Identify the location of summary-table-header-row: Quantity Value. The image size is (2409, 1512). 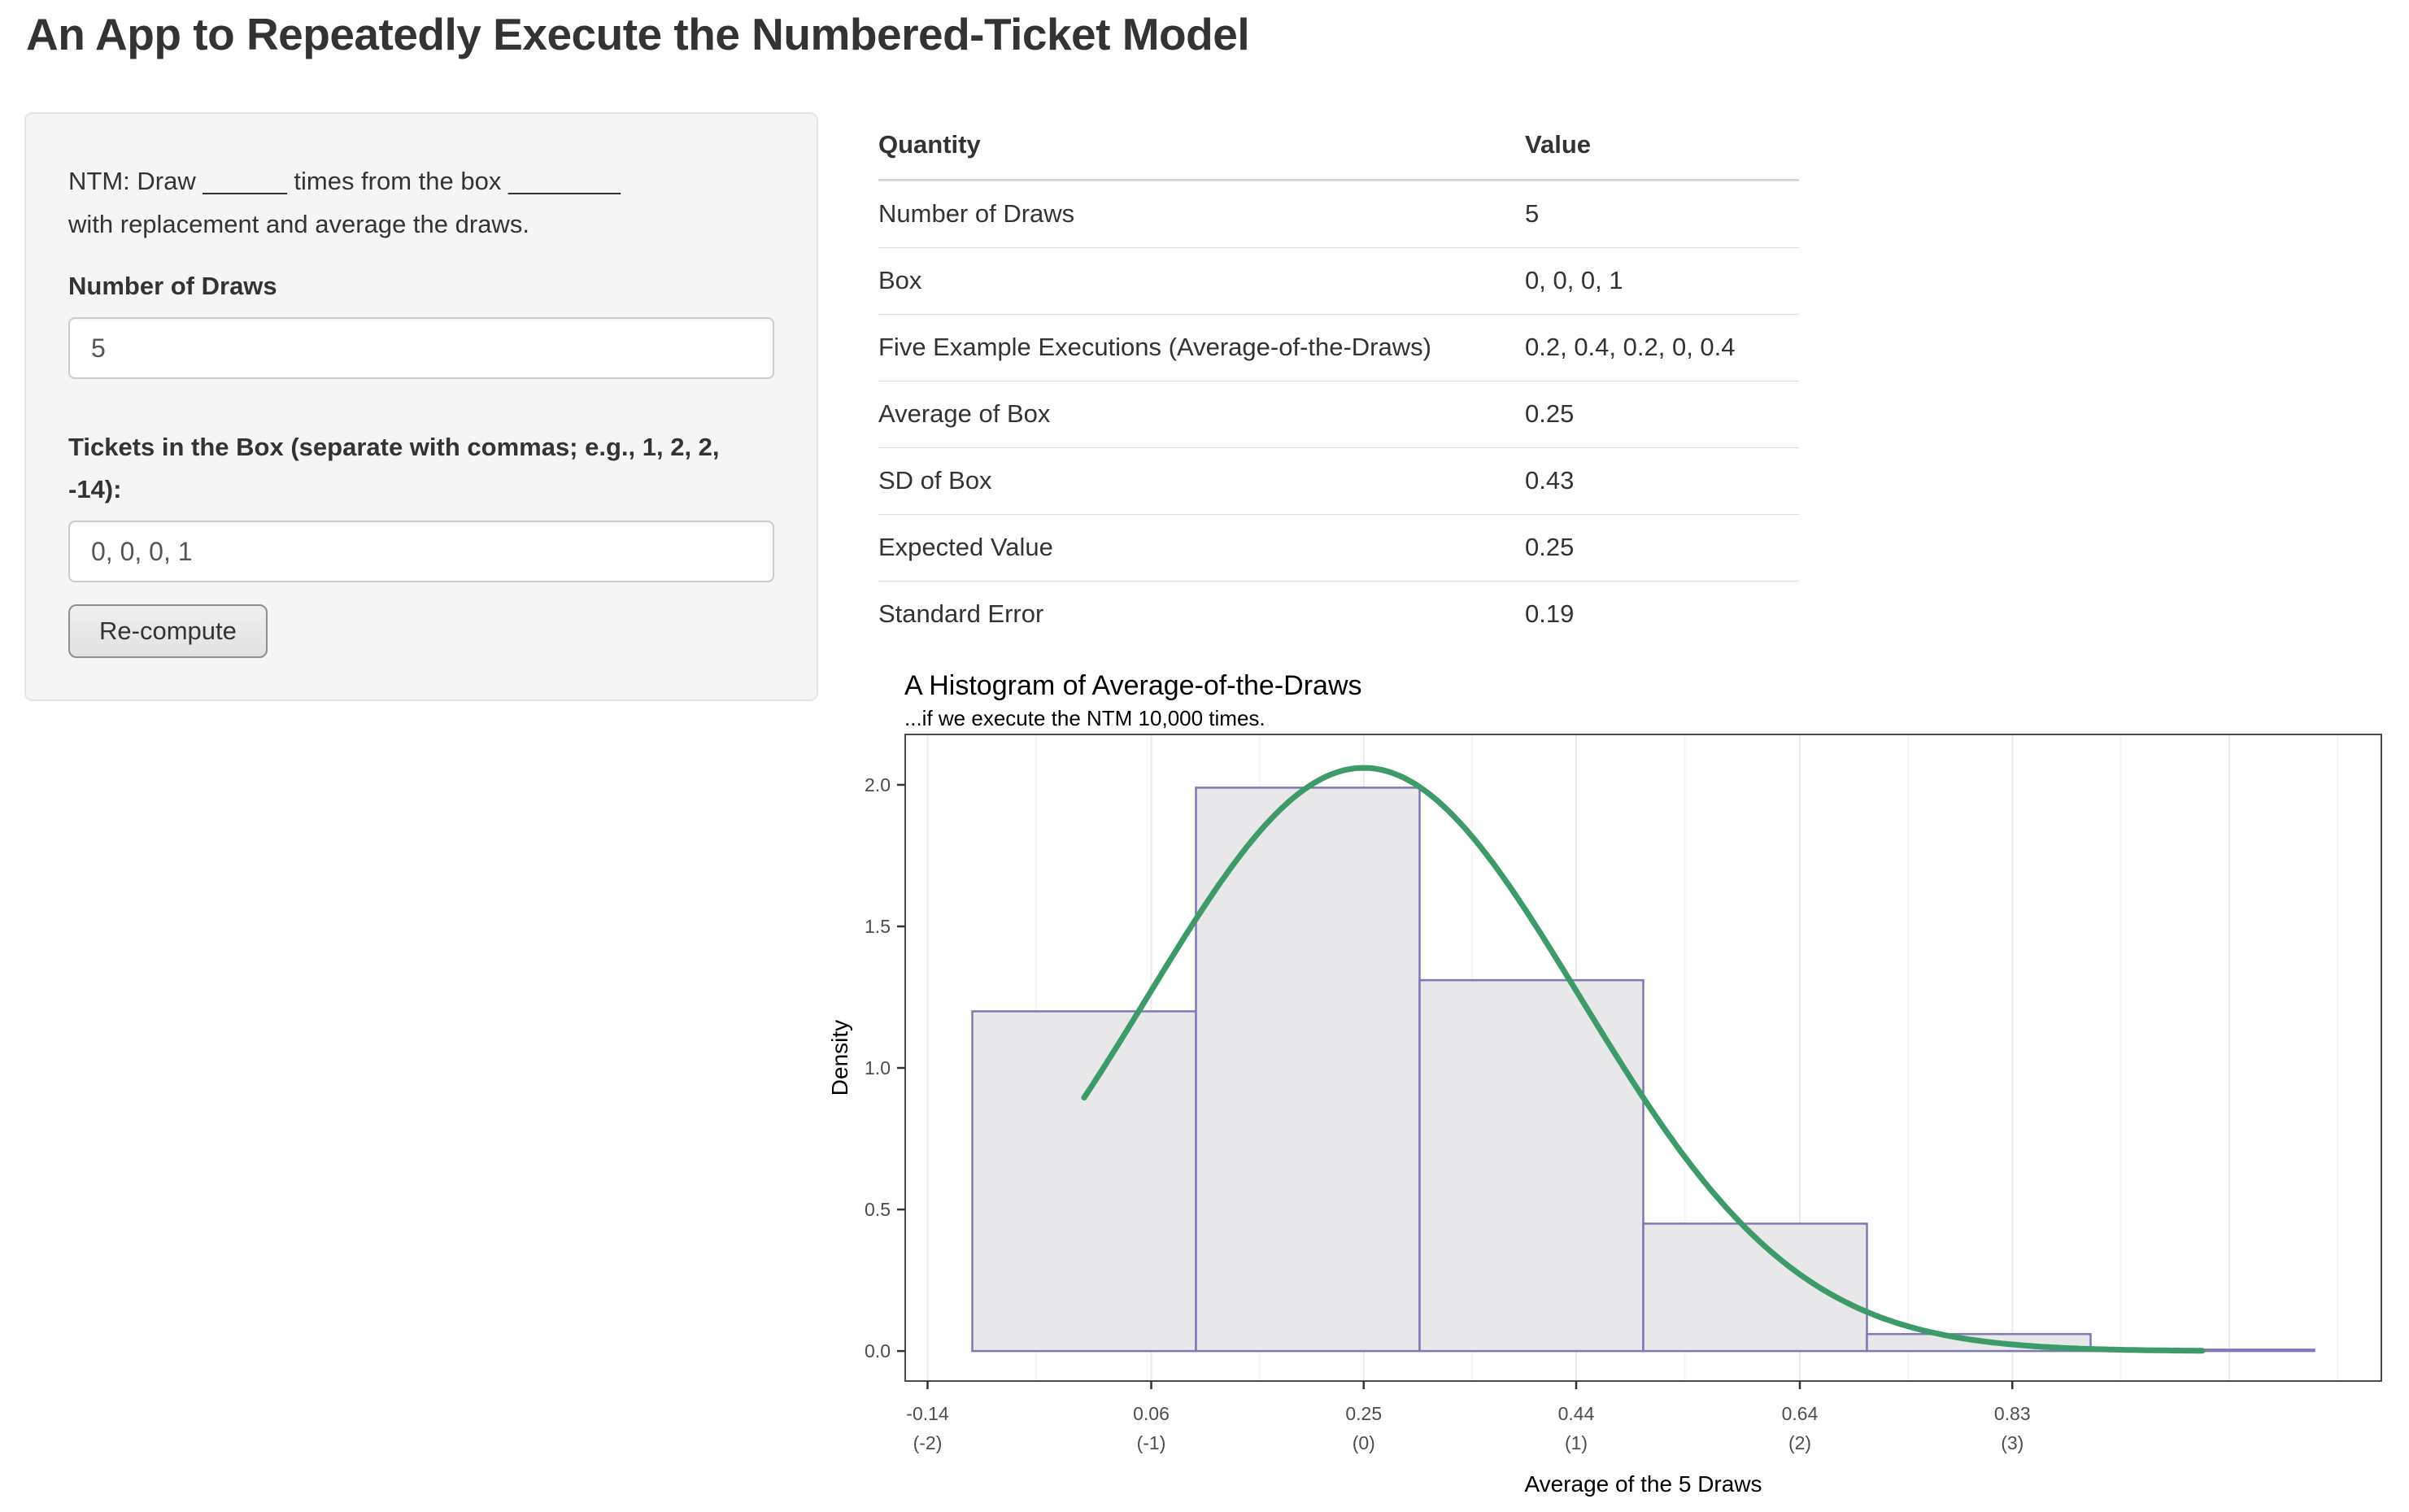
(1339, 148).